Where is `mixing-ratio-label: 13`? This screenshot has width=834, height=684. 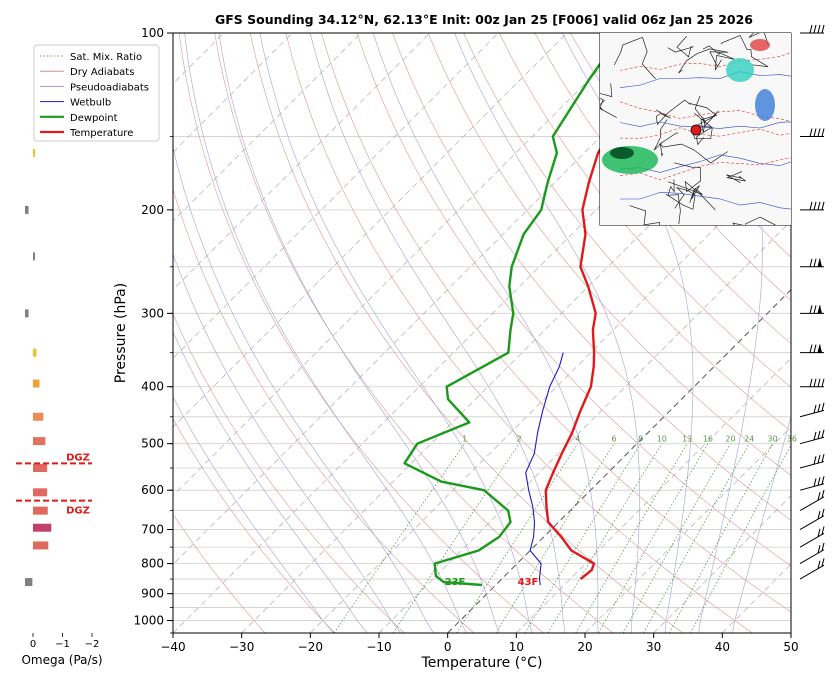
mixing-ratio-label: 13 is located at coordinates (687, 439).